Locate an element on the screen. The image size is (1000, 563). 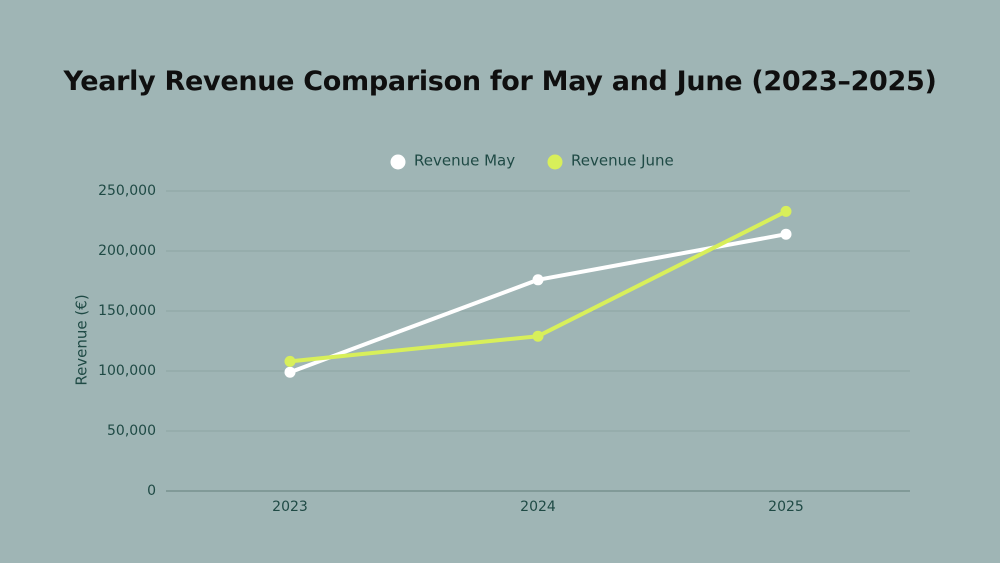
x-axis-ticks: 2023 2024 2025 is located at coordinates (538, 507).